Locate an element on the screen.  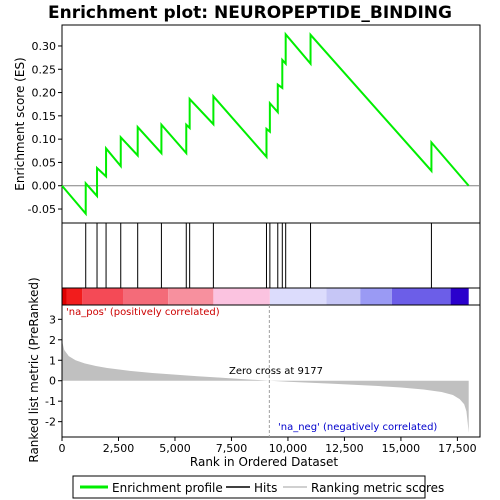
rank-y-tick-label: 1 is located at coordinates (52, 360).